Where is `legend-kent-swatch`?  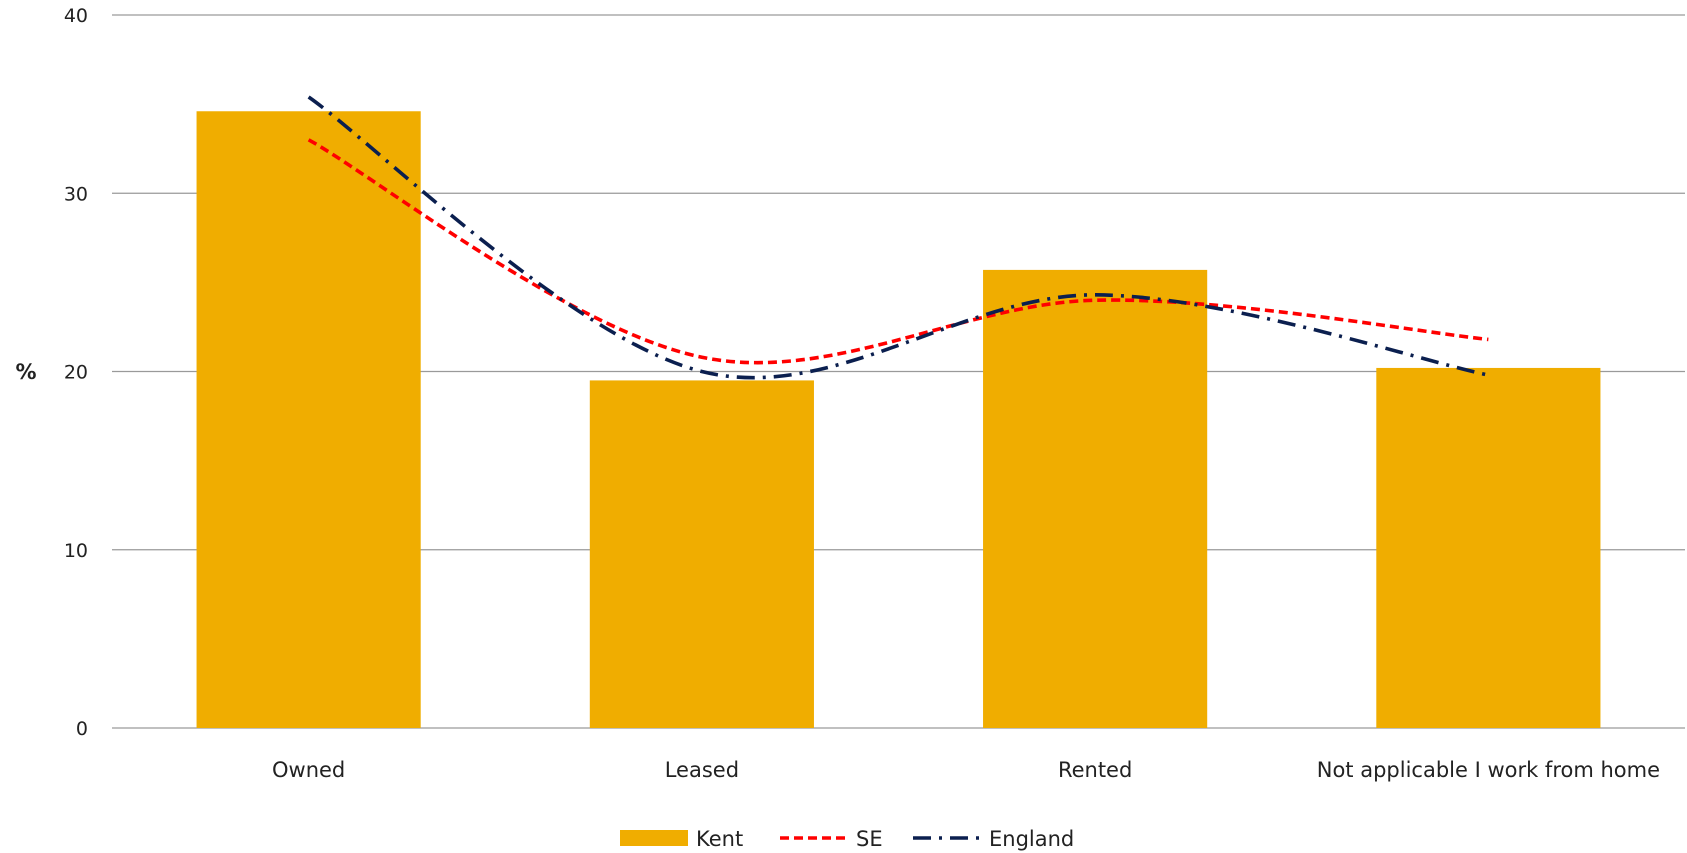
legend-kent-swatch is located at coordinates (654, 838).